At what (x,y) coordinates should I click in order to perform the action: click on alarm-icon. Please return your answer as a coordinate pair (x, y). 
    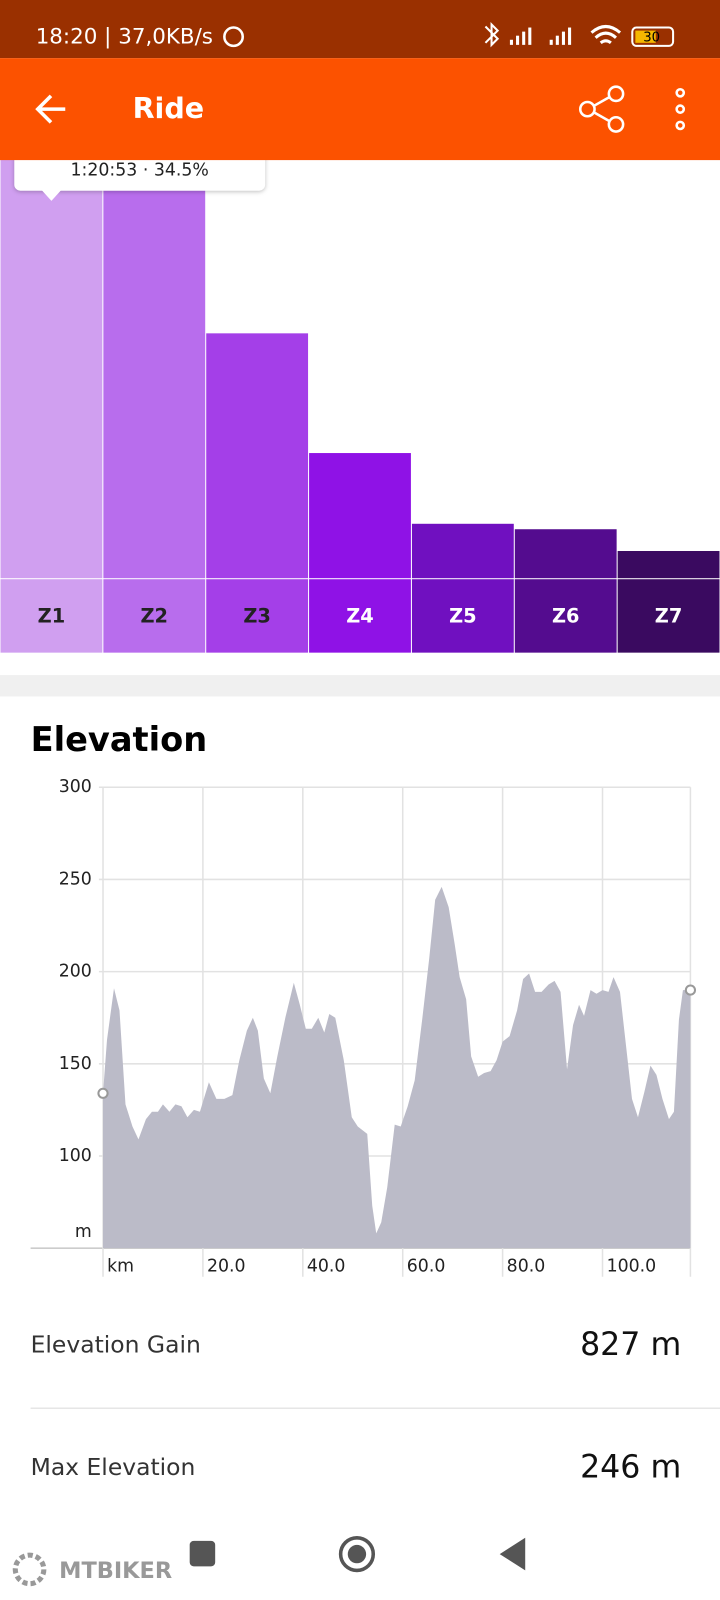
    Looking at the image, I should click on (233, 37).